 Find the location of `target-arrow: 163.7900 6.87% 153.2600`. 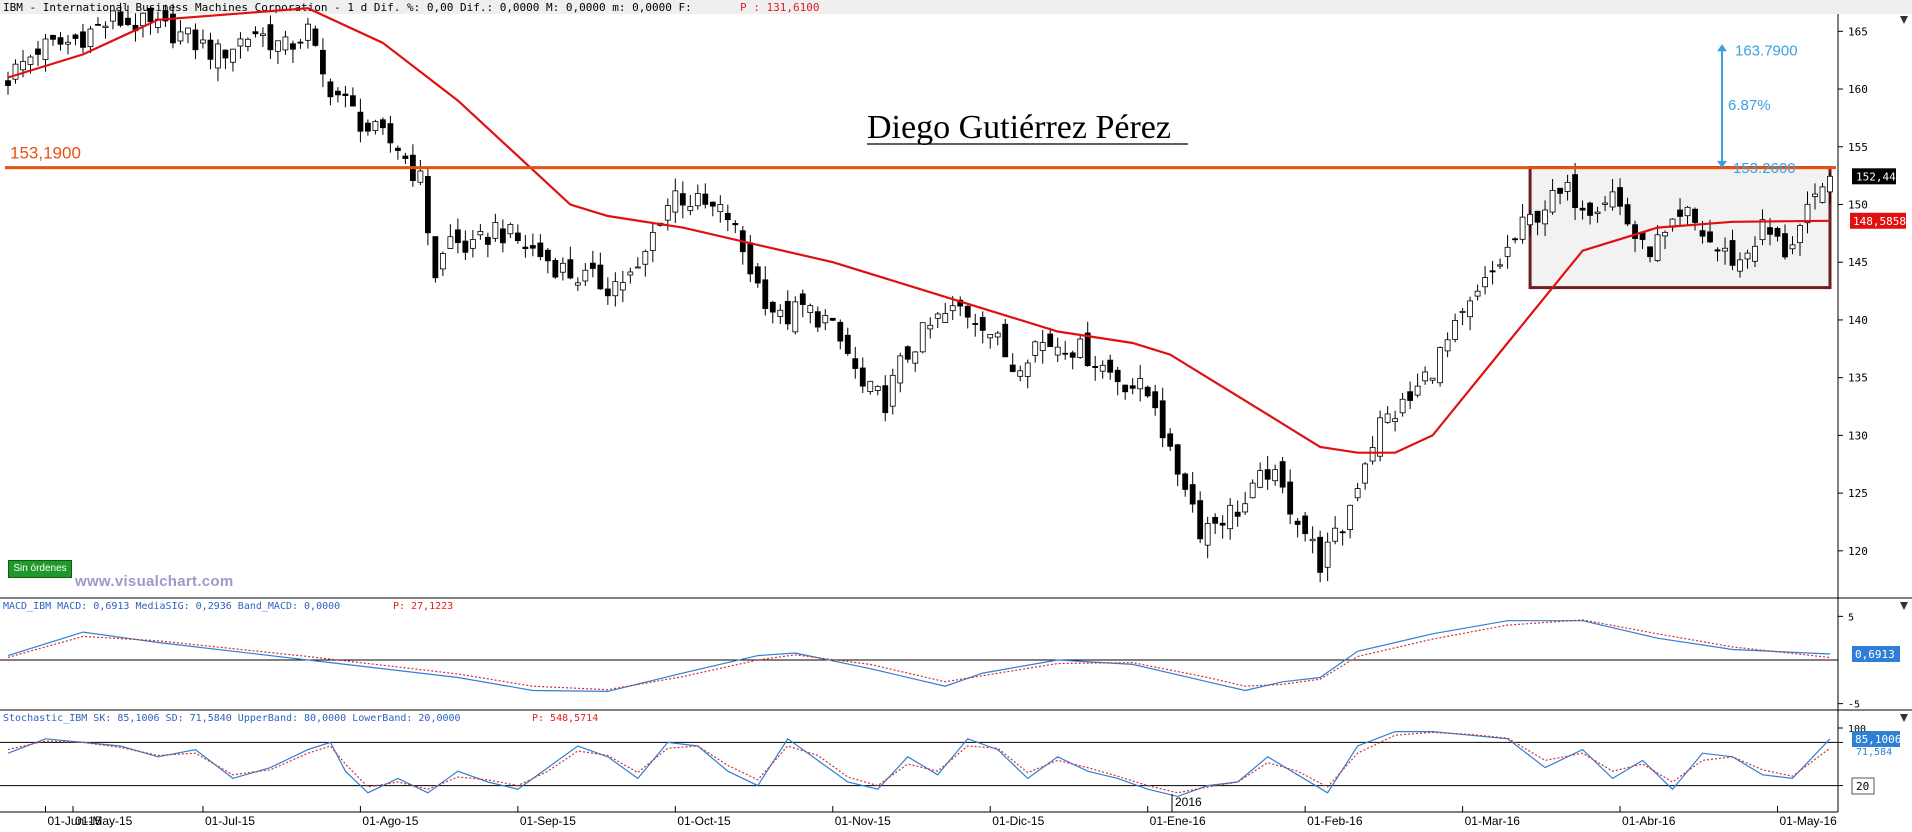

target-arrow: 163.7900 6.87% 153.2600 is located at coordinates (1757, 109).